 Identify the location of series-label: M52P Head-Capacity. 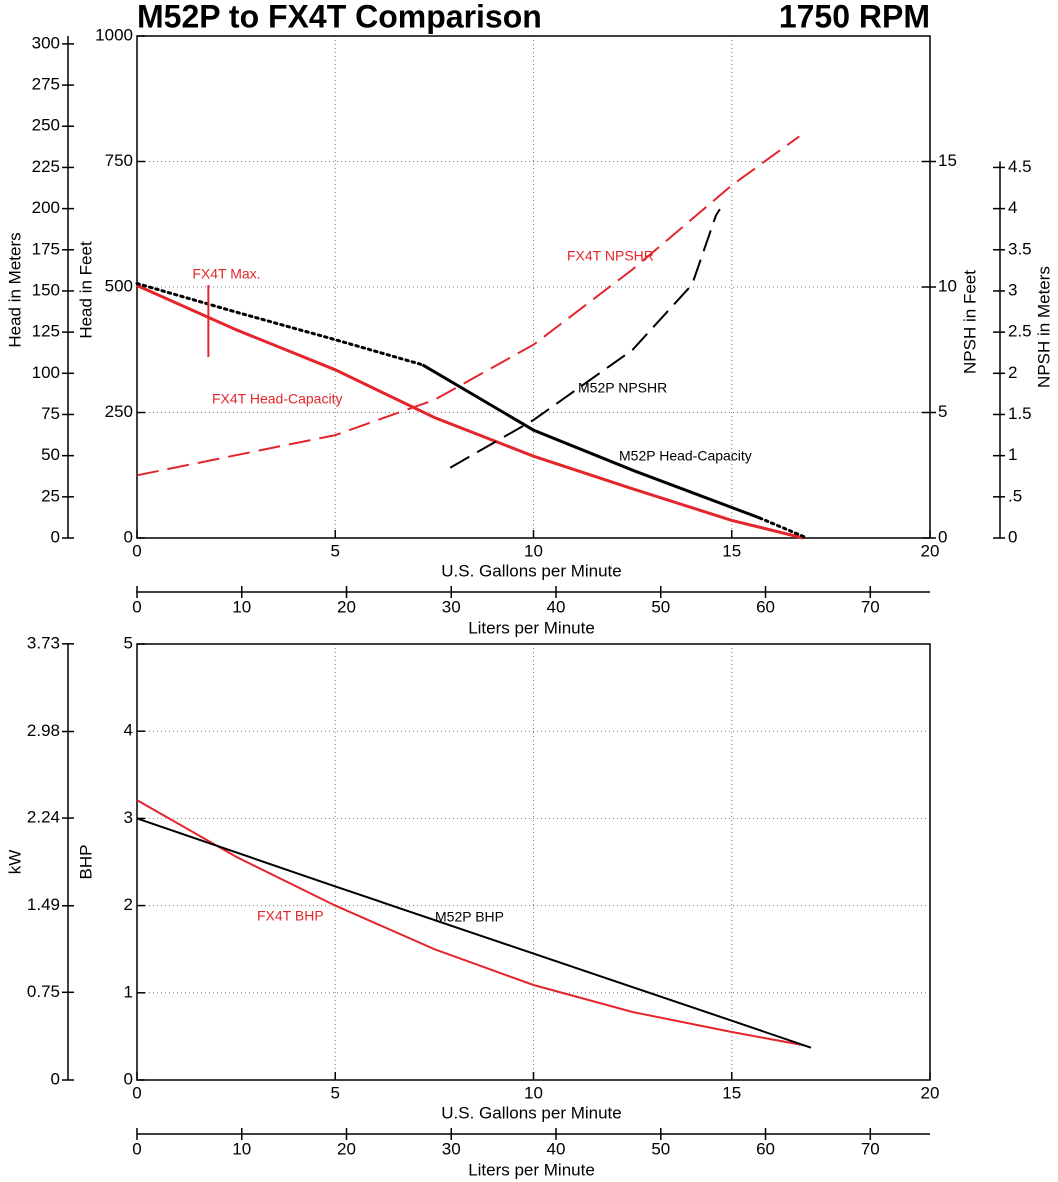
(685, 456).